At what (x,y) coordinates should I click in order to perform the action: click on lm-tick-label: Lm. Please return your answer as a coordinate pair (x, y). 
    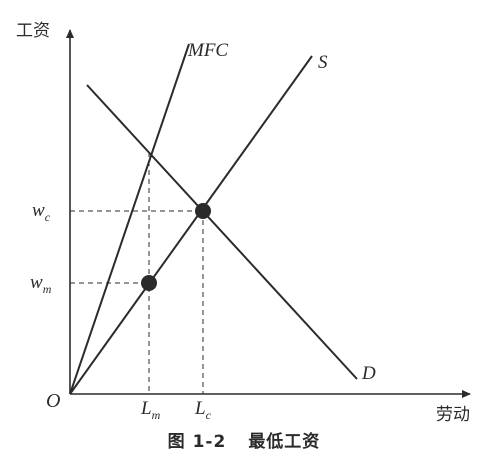
    Looking at the image, I should click on (150, 410).